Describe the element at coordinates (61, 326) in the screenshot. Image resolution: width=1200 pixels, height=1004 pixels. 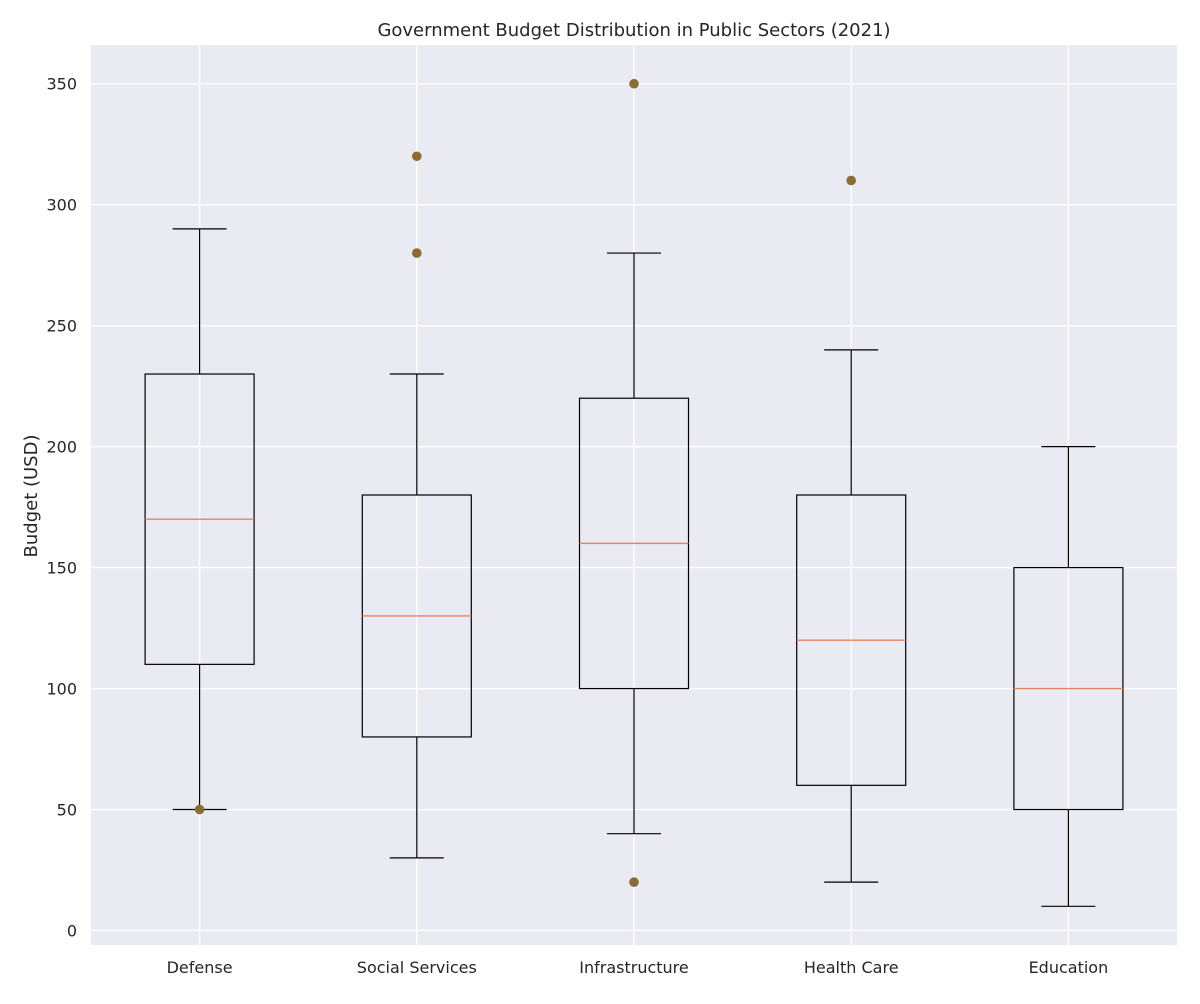
I see `y-tick-label: 250` at that location.